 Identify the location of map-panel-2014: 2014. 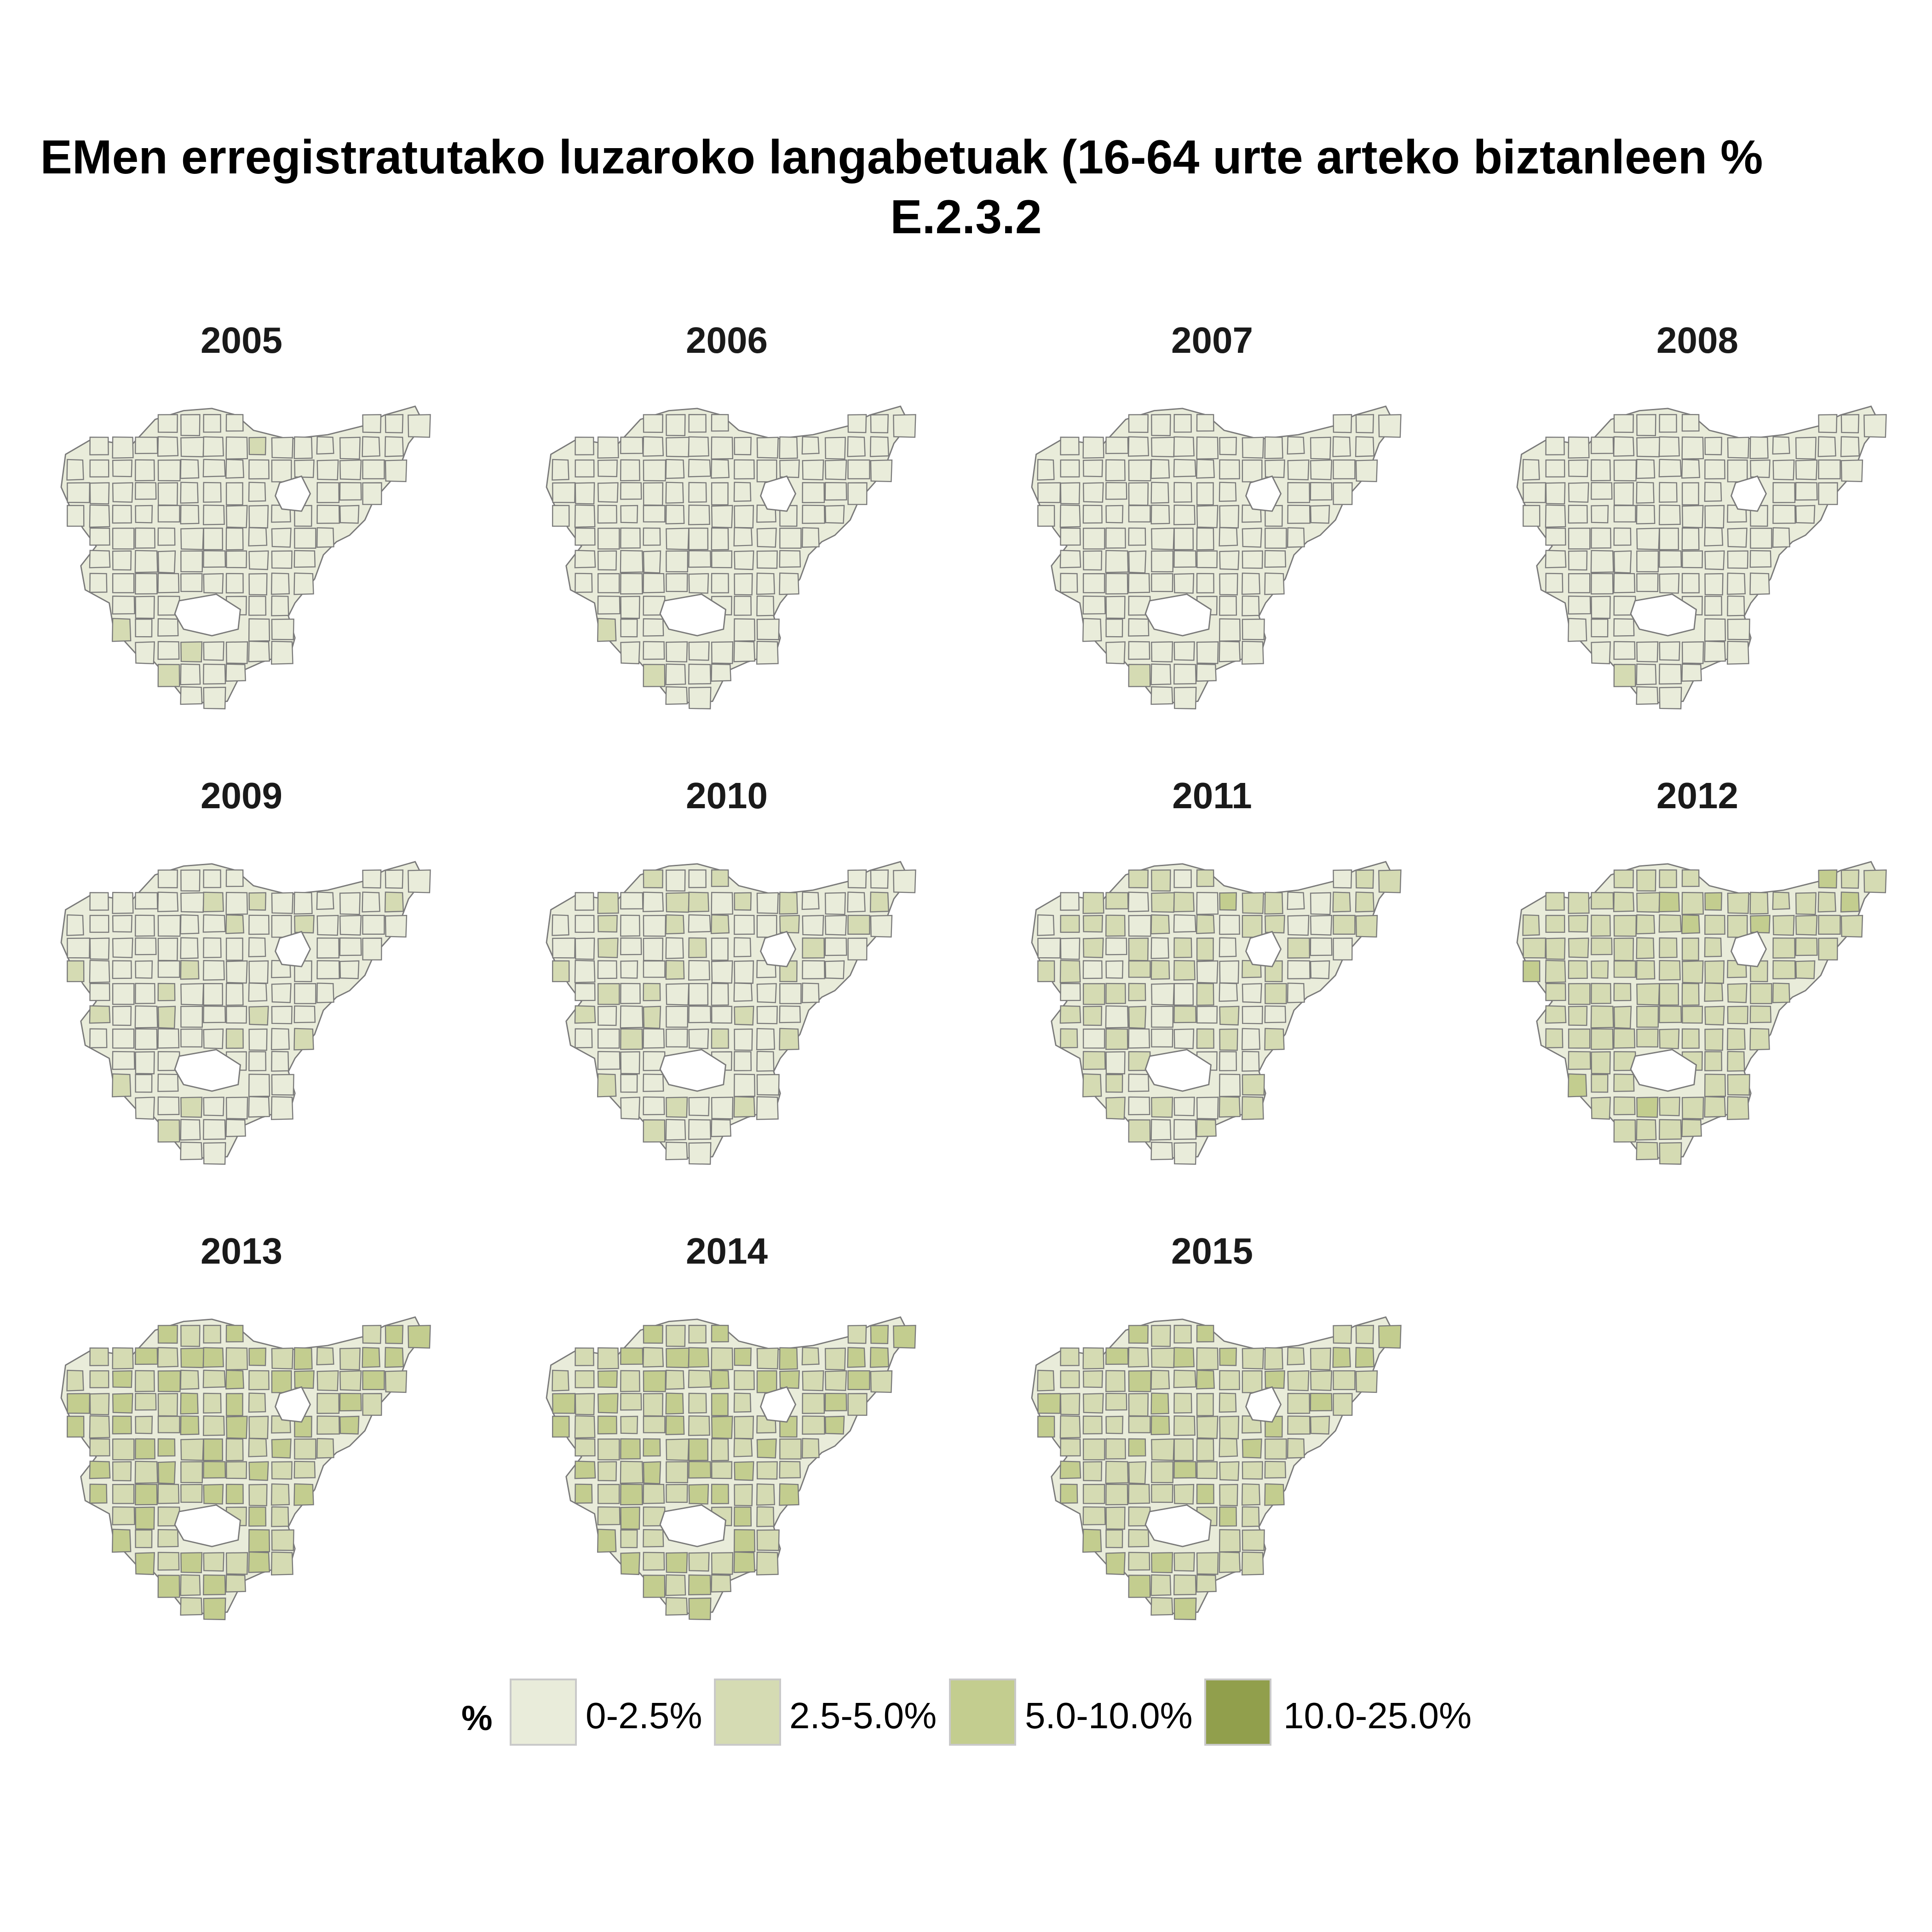
(726, 1458).